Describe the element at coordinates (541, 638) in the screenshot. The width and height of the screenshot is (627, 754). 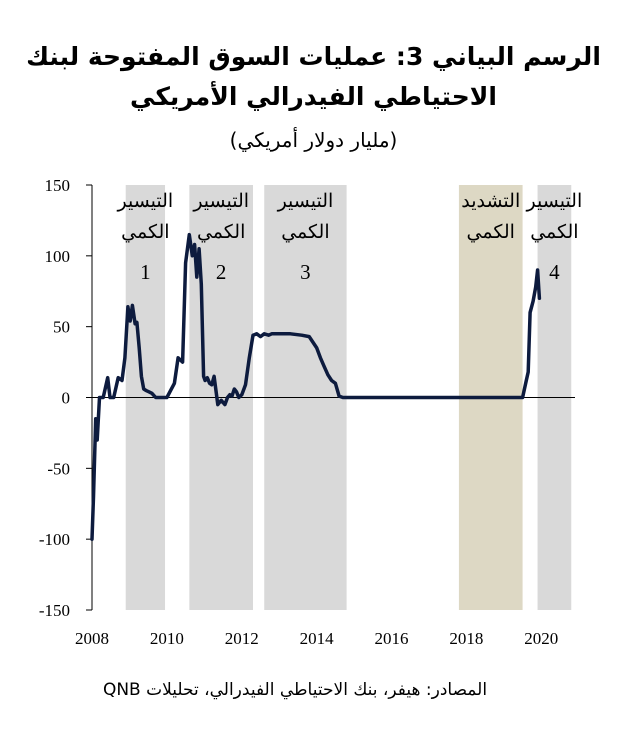
I see `x-tick-label: 2020` at that location.